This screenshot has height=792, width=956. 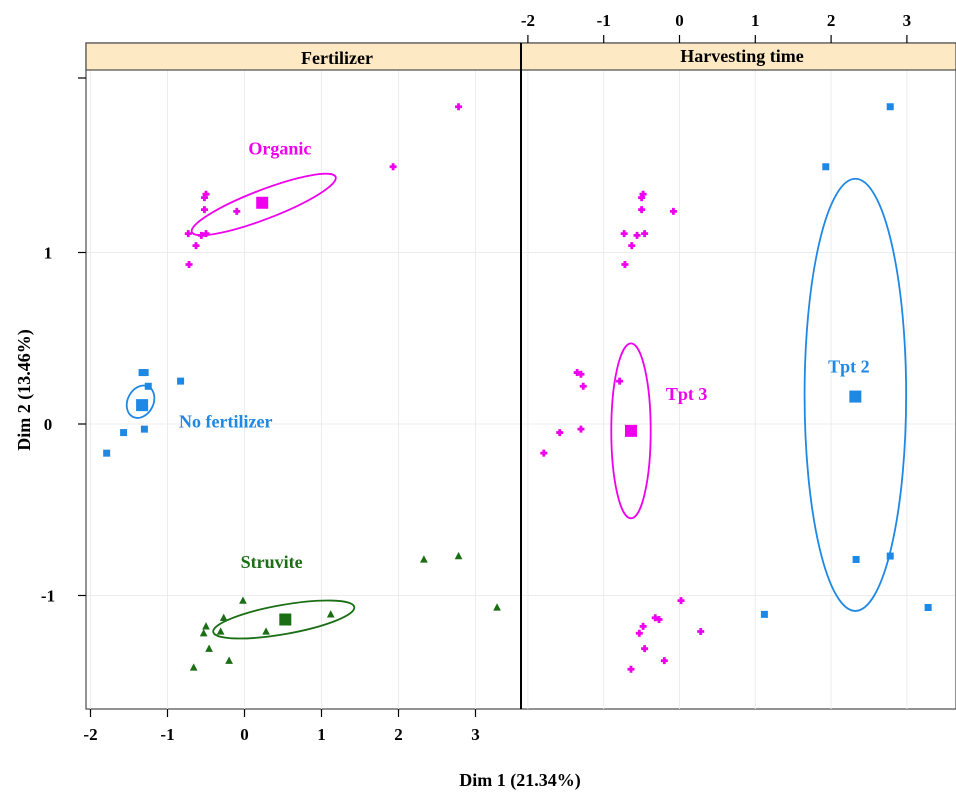 What do you see at coordinates (907, 20) in the screenshot?
I see `x-tick-label-top: 3` at bounding box center [907, 20].